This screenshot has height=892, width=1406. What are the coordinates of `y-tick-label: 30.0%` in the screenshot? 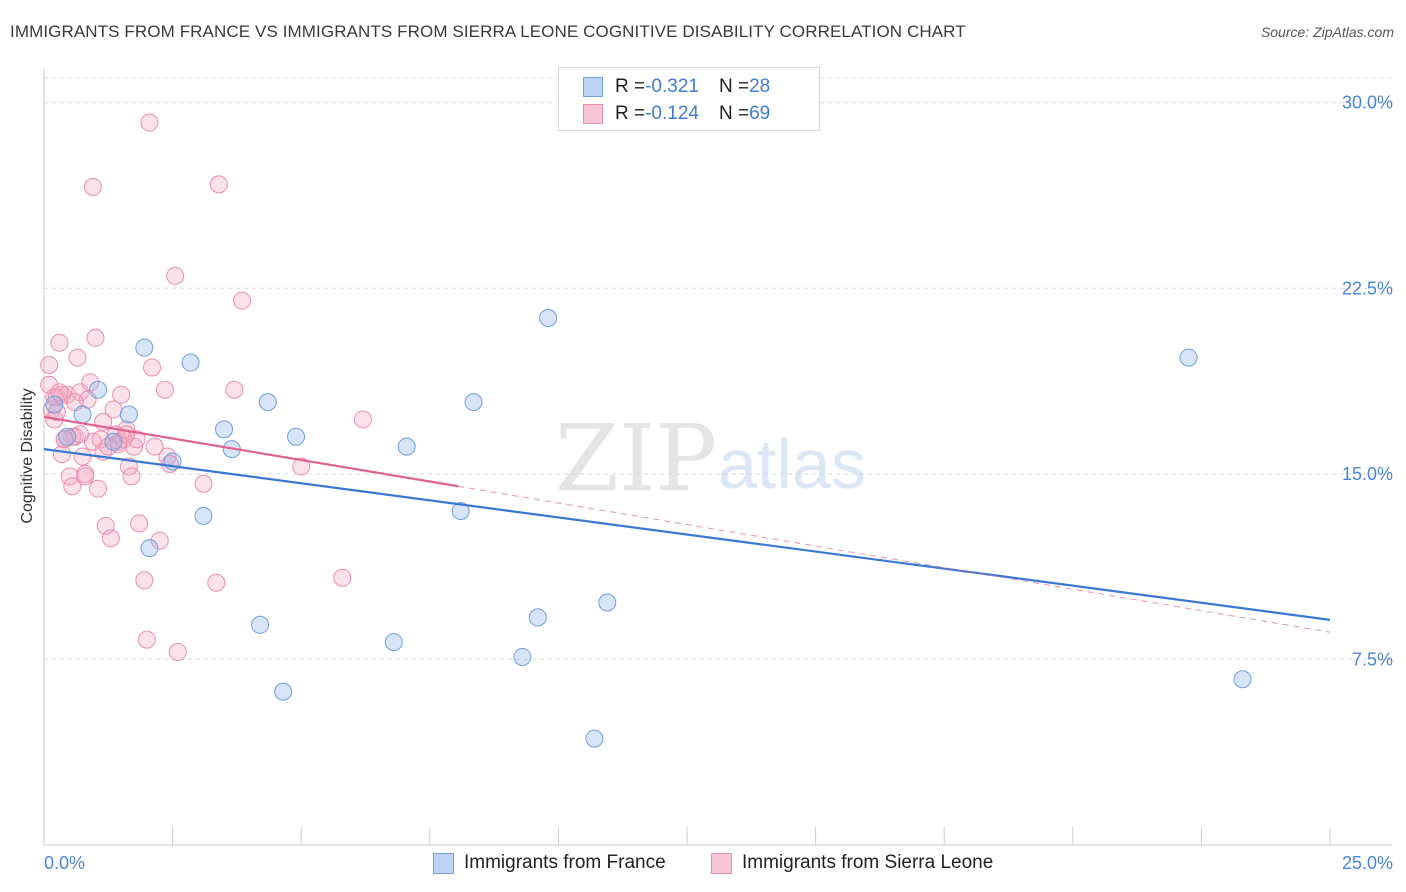 It's located at (1367, 103).